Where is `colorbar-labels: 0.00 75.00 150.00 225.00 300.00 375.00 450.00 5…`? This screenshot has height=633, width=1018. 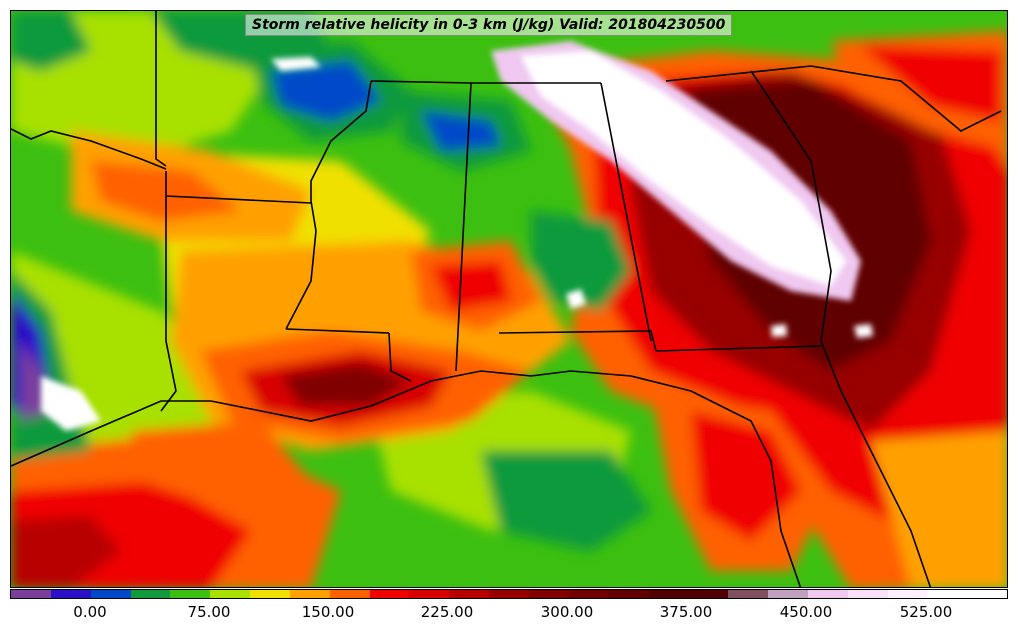
colorbar-labels: 0.00 75.00 150.00 225.00 300.00 375.00 450.00 5… is located at coordinates (509, 614).